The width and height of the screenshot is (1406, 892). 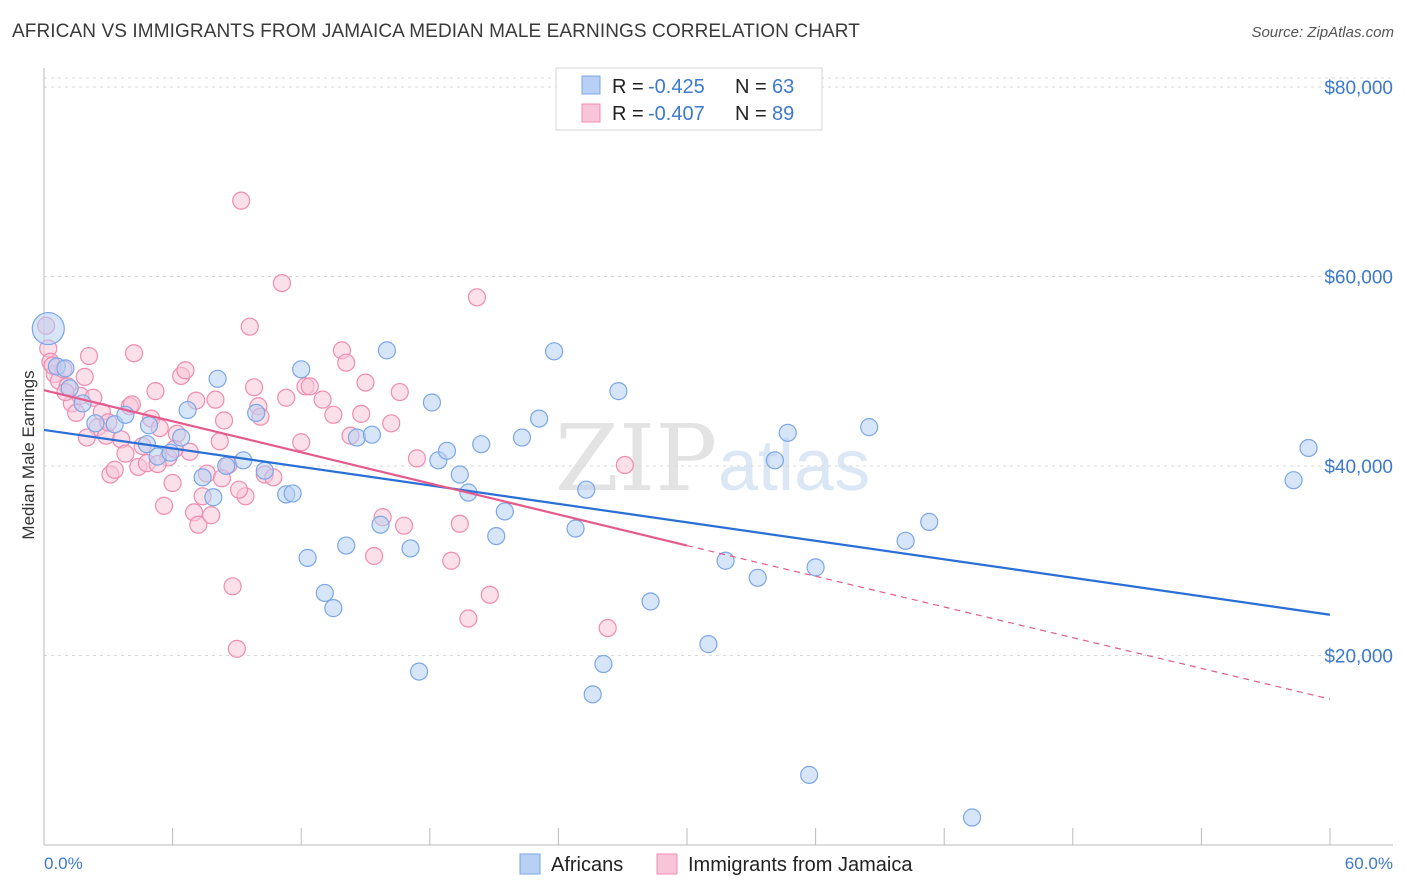 I want to click on x-tick-label-start: 0.0%, so click(x=63, y=863).